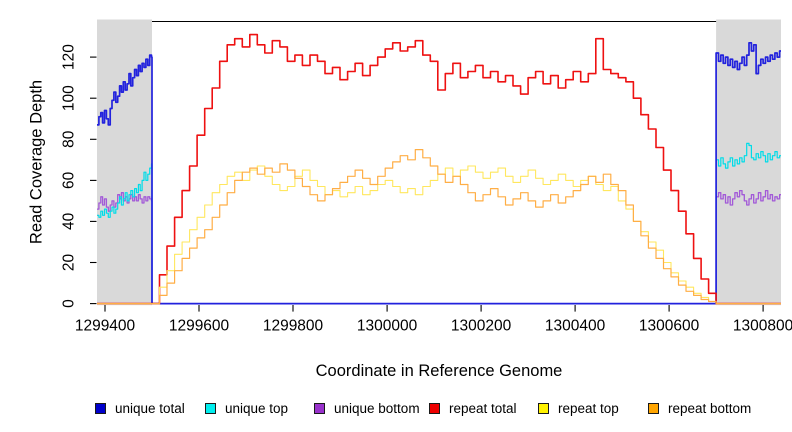 The width and height of the screenshot is (792, 432). Describe the element at coordinates (588, 408) in the screenshot. I see `legend-label: repeat top` at that location.